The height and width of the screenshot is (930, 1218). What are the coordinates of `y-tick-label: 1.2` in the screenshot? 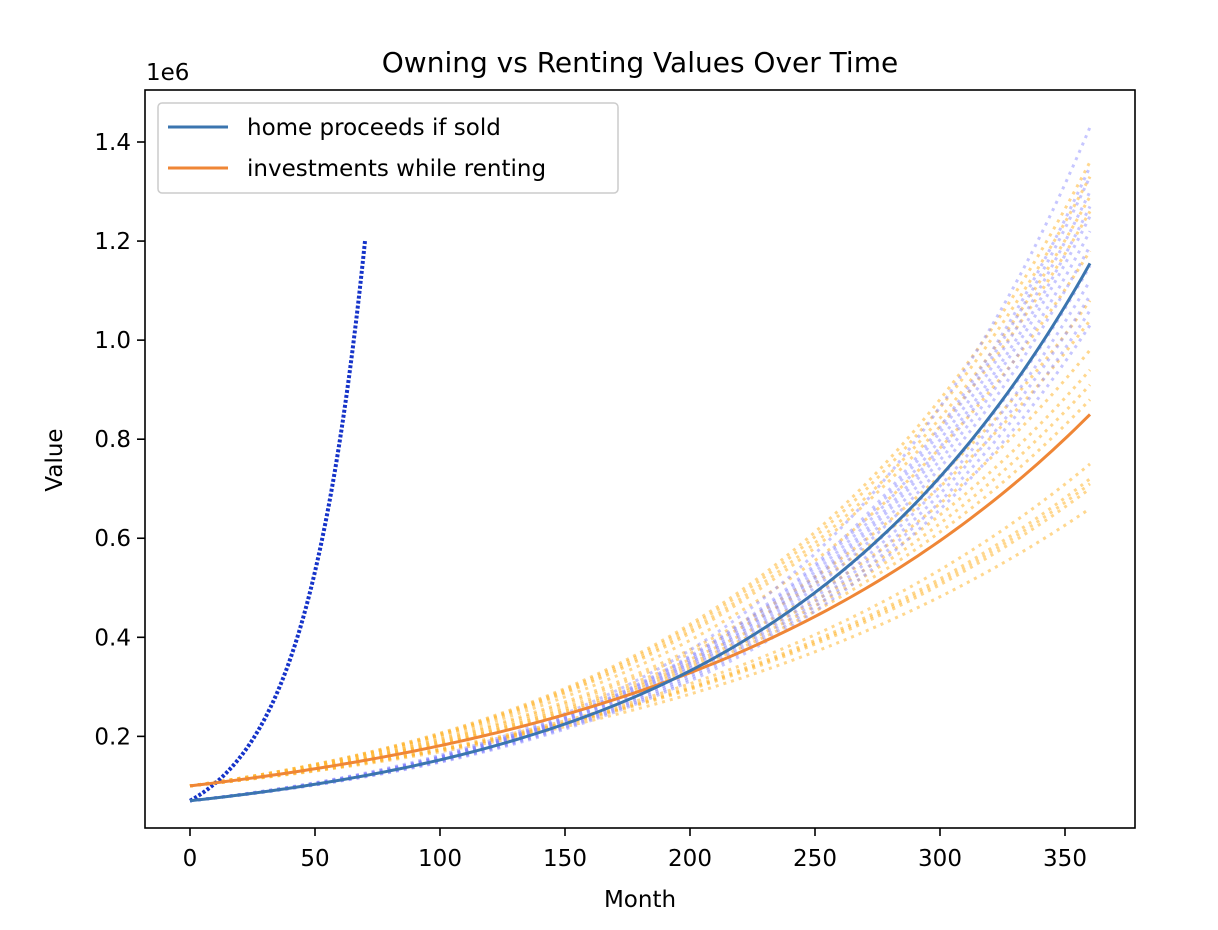 It's located at (112, 242).